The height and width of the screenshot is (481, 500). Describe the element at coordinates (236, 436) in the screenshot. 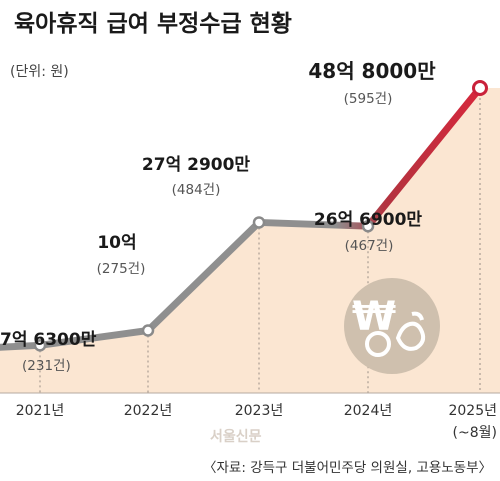

I see `newspaper-logo: 서울신문` at that location.